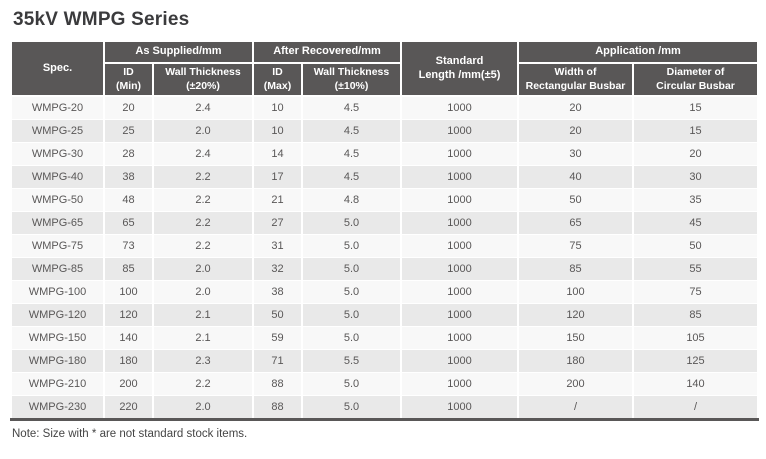  I want to click on spec-cell: WMPG-210, so click(57, 384).